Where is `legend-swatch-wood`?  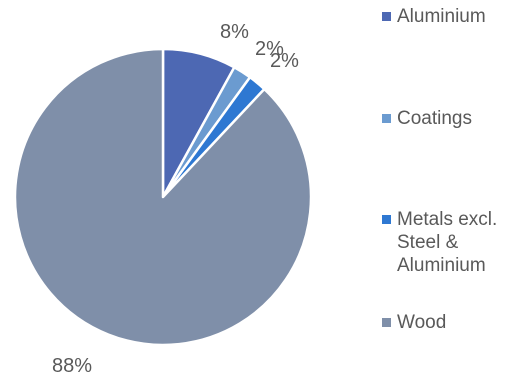
legend-swatch-wood is located at coordinates (386, 322).